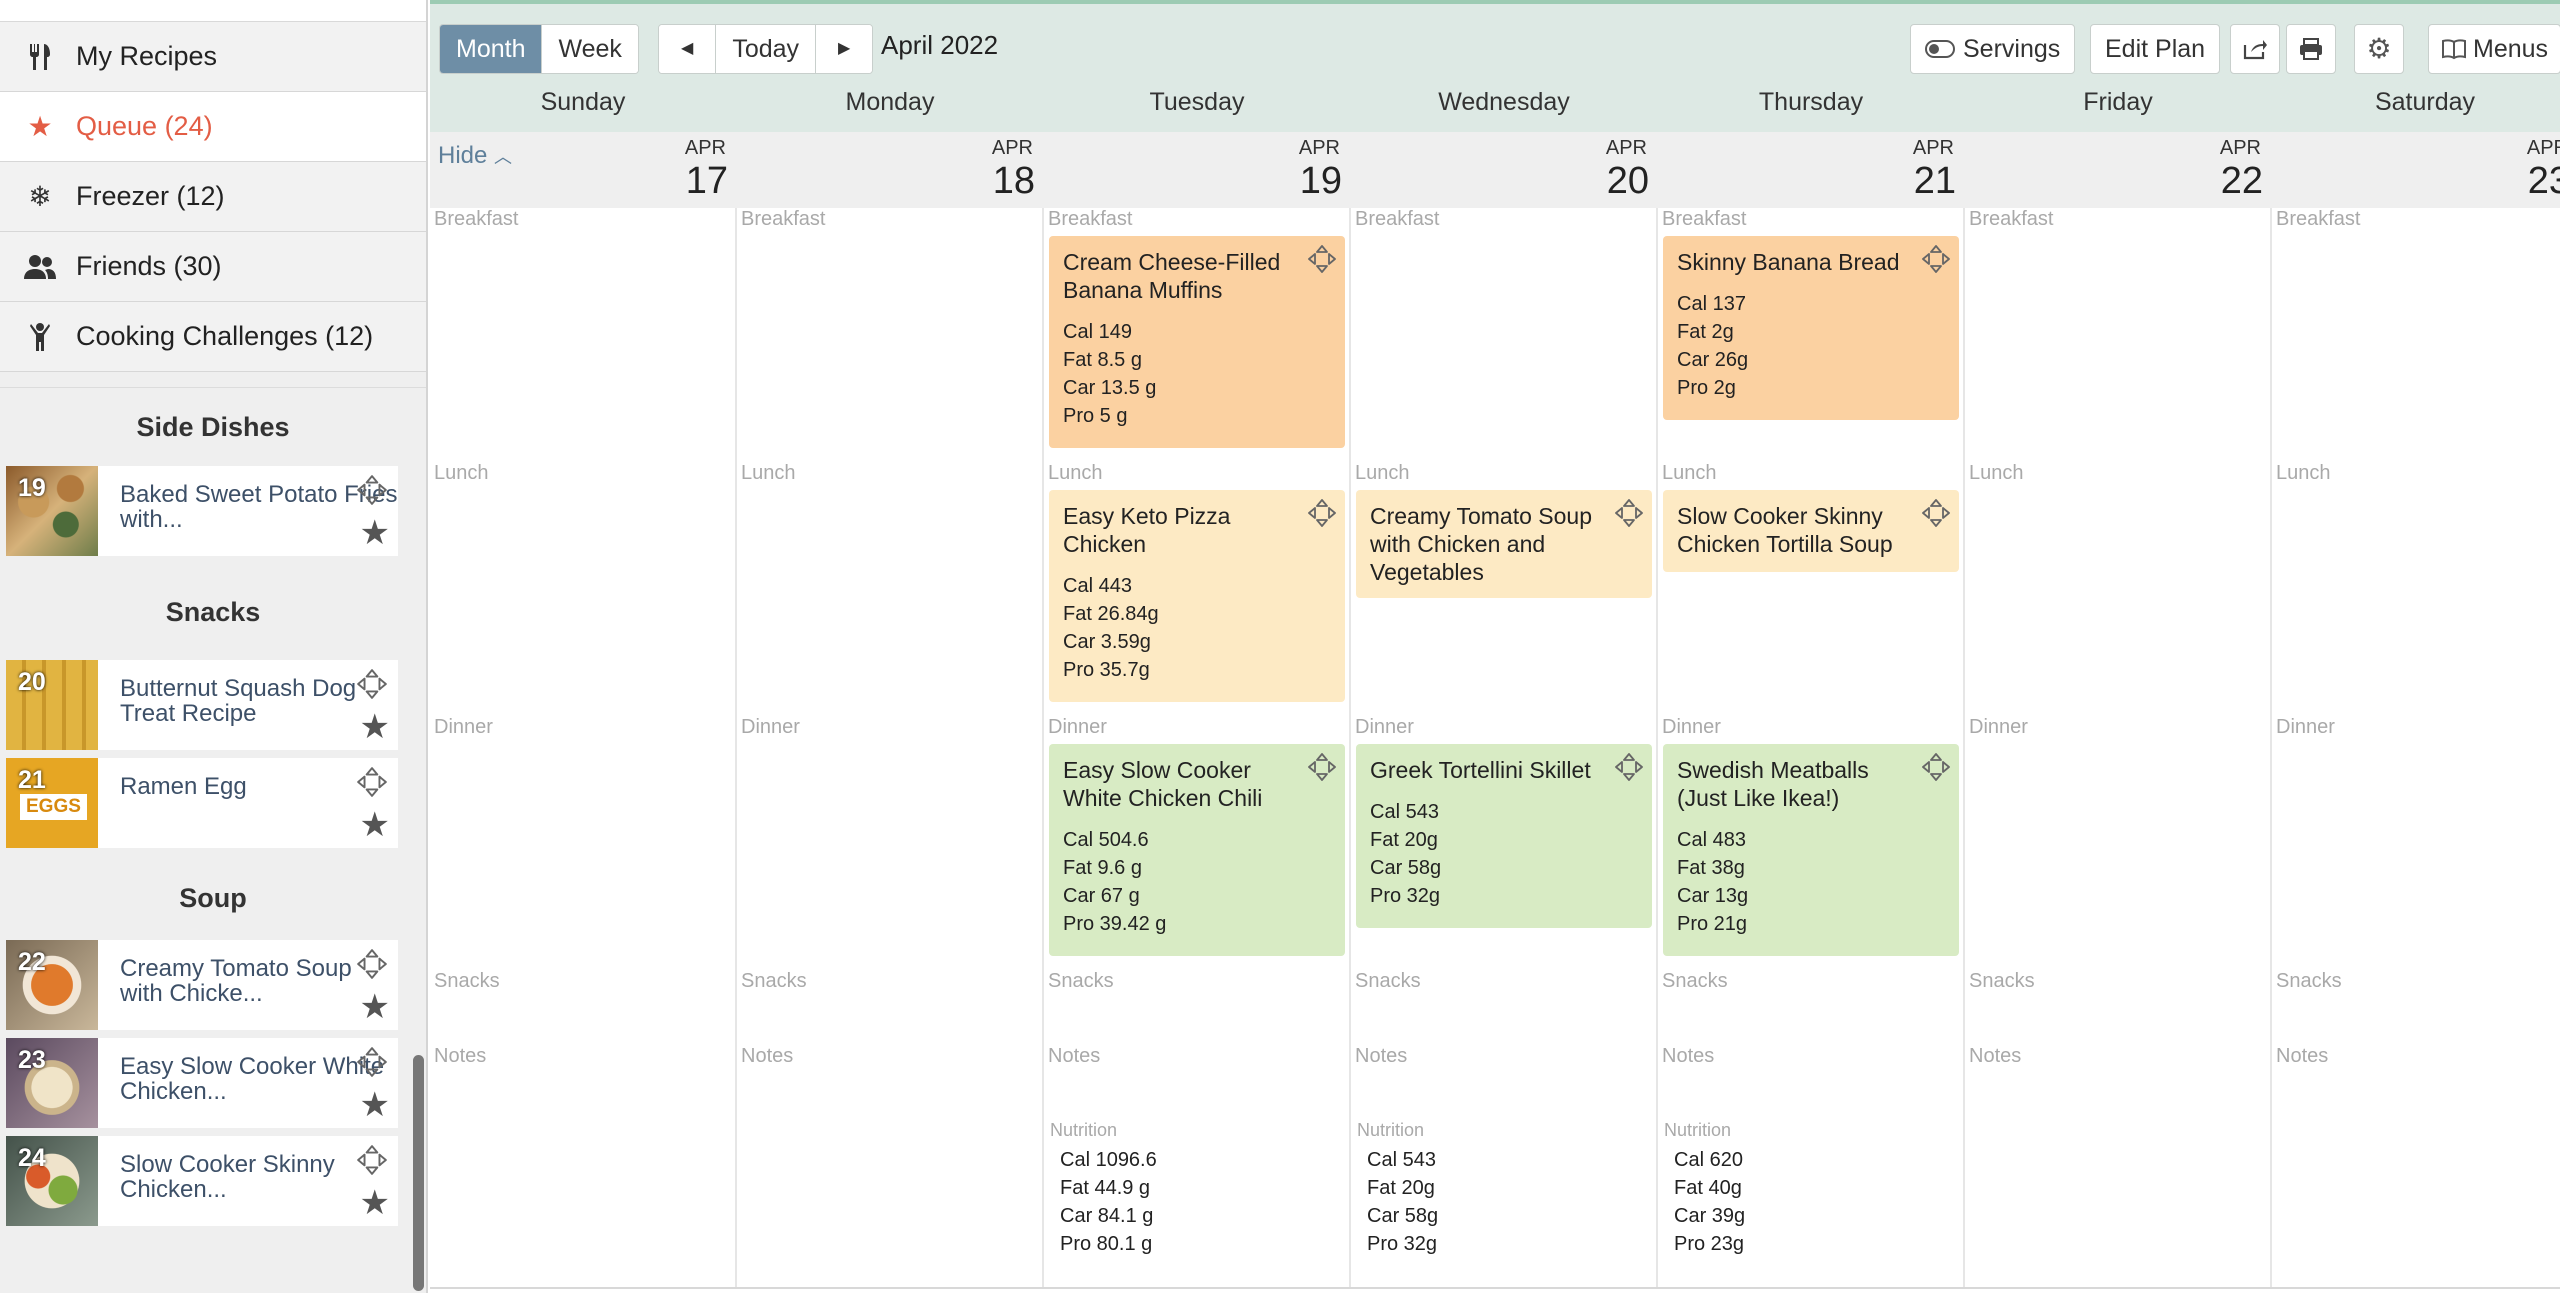 Image resolution: width=2560 pixels, height=1293 pixels. I want to click on next-week-button: ▶, so click(844, 49).